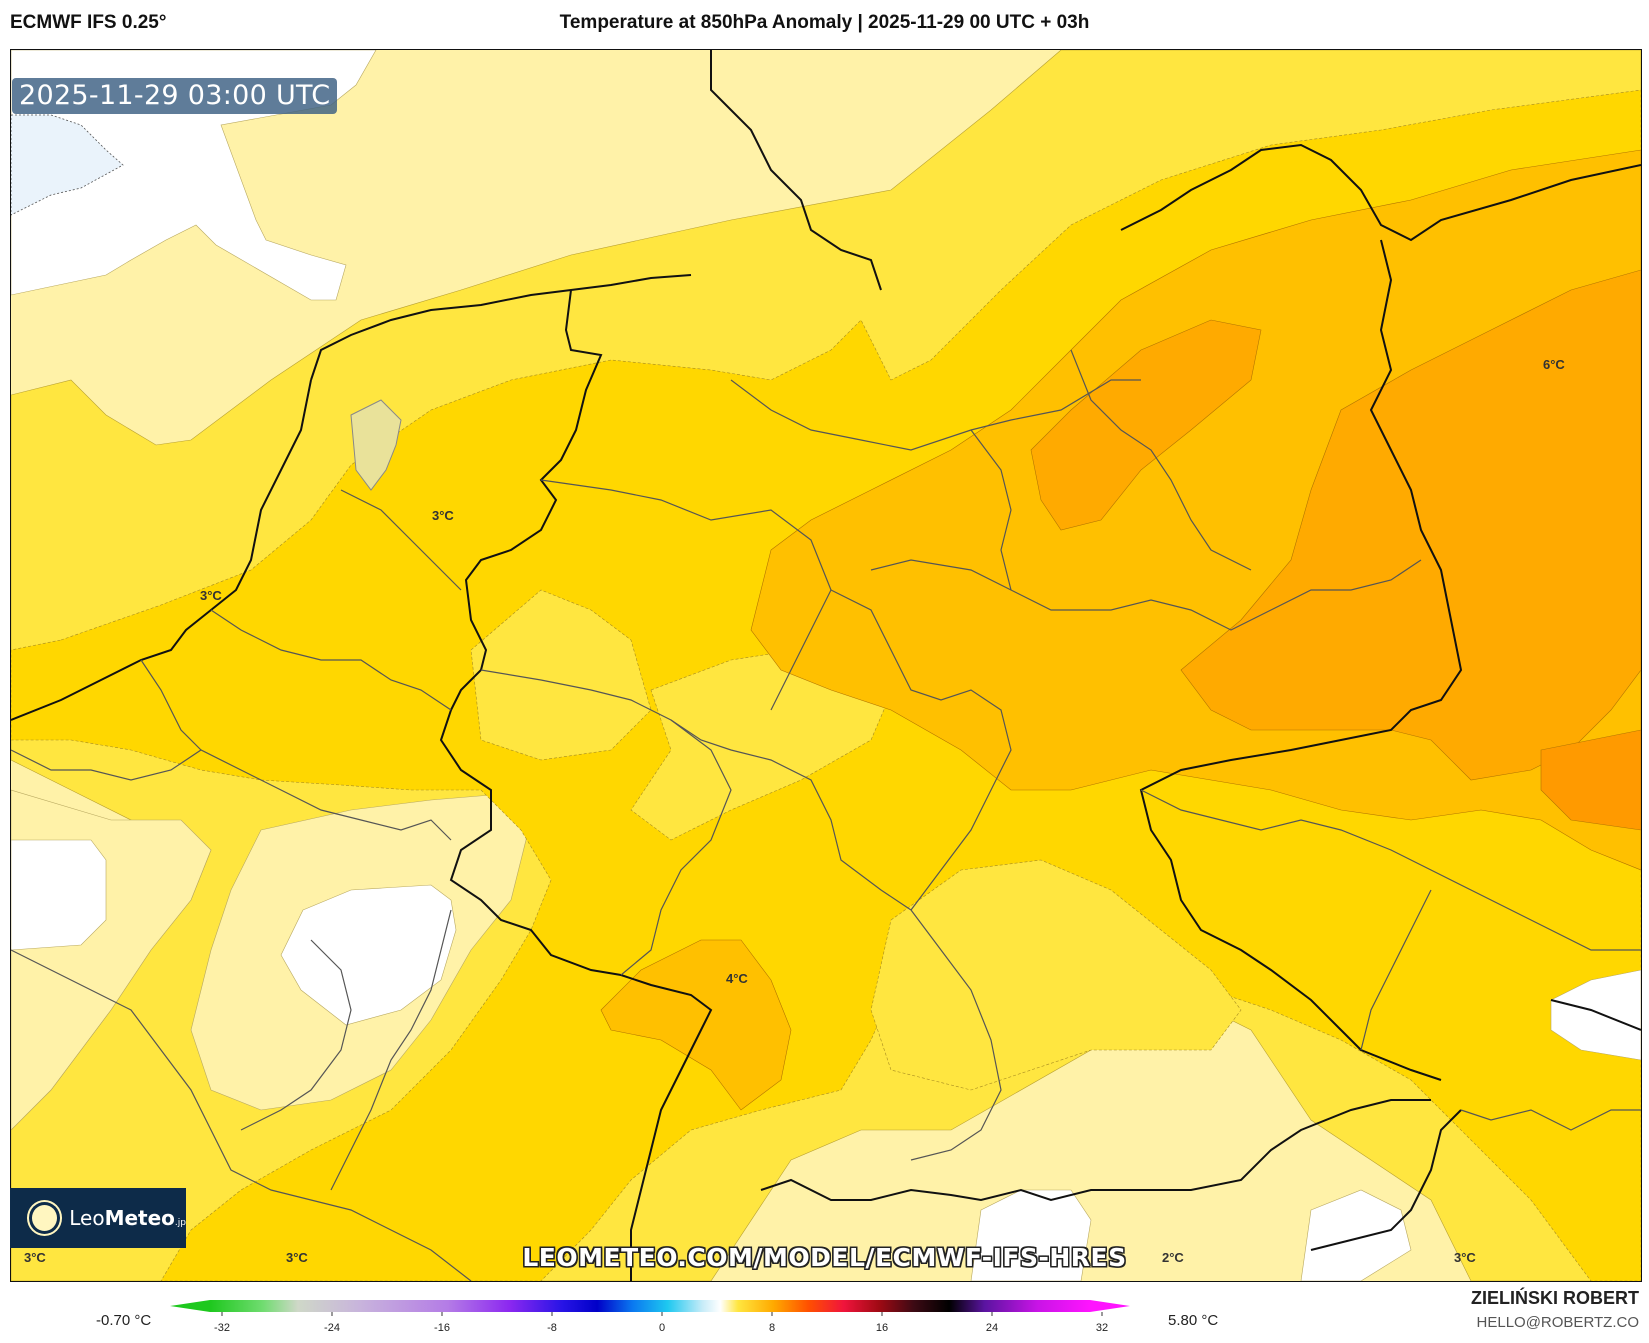 The image size is (1649, 1343). I want to click on colorbar: -32 -24 -16 -8 0 8 16 24 32, so click(660, 1319).